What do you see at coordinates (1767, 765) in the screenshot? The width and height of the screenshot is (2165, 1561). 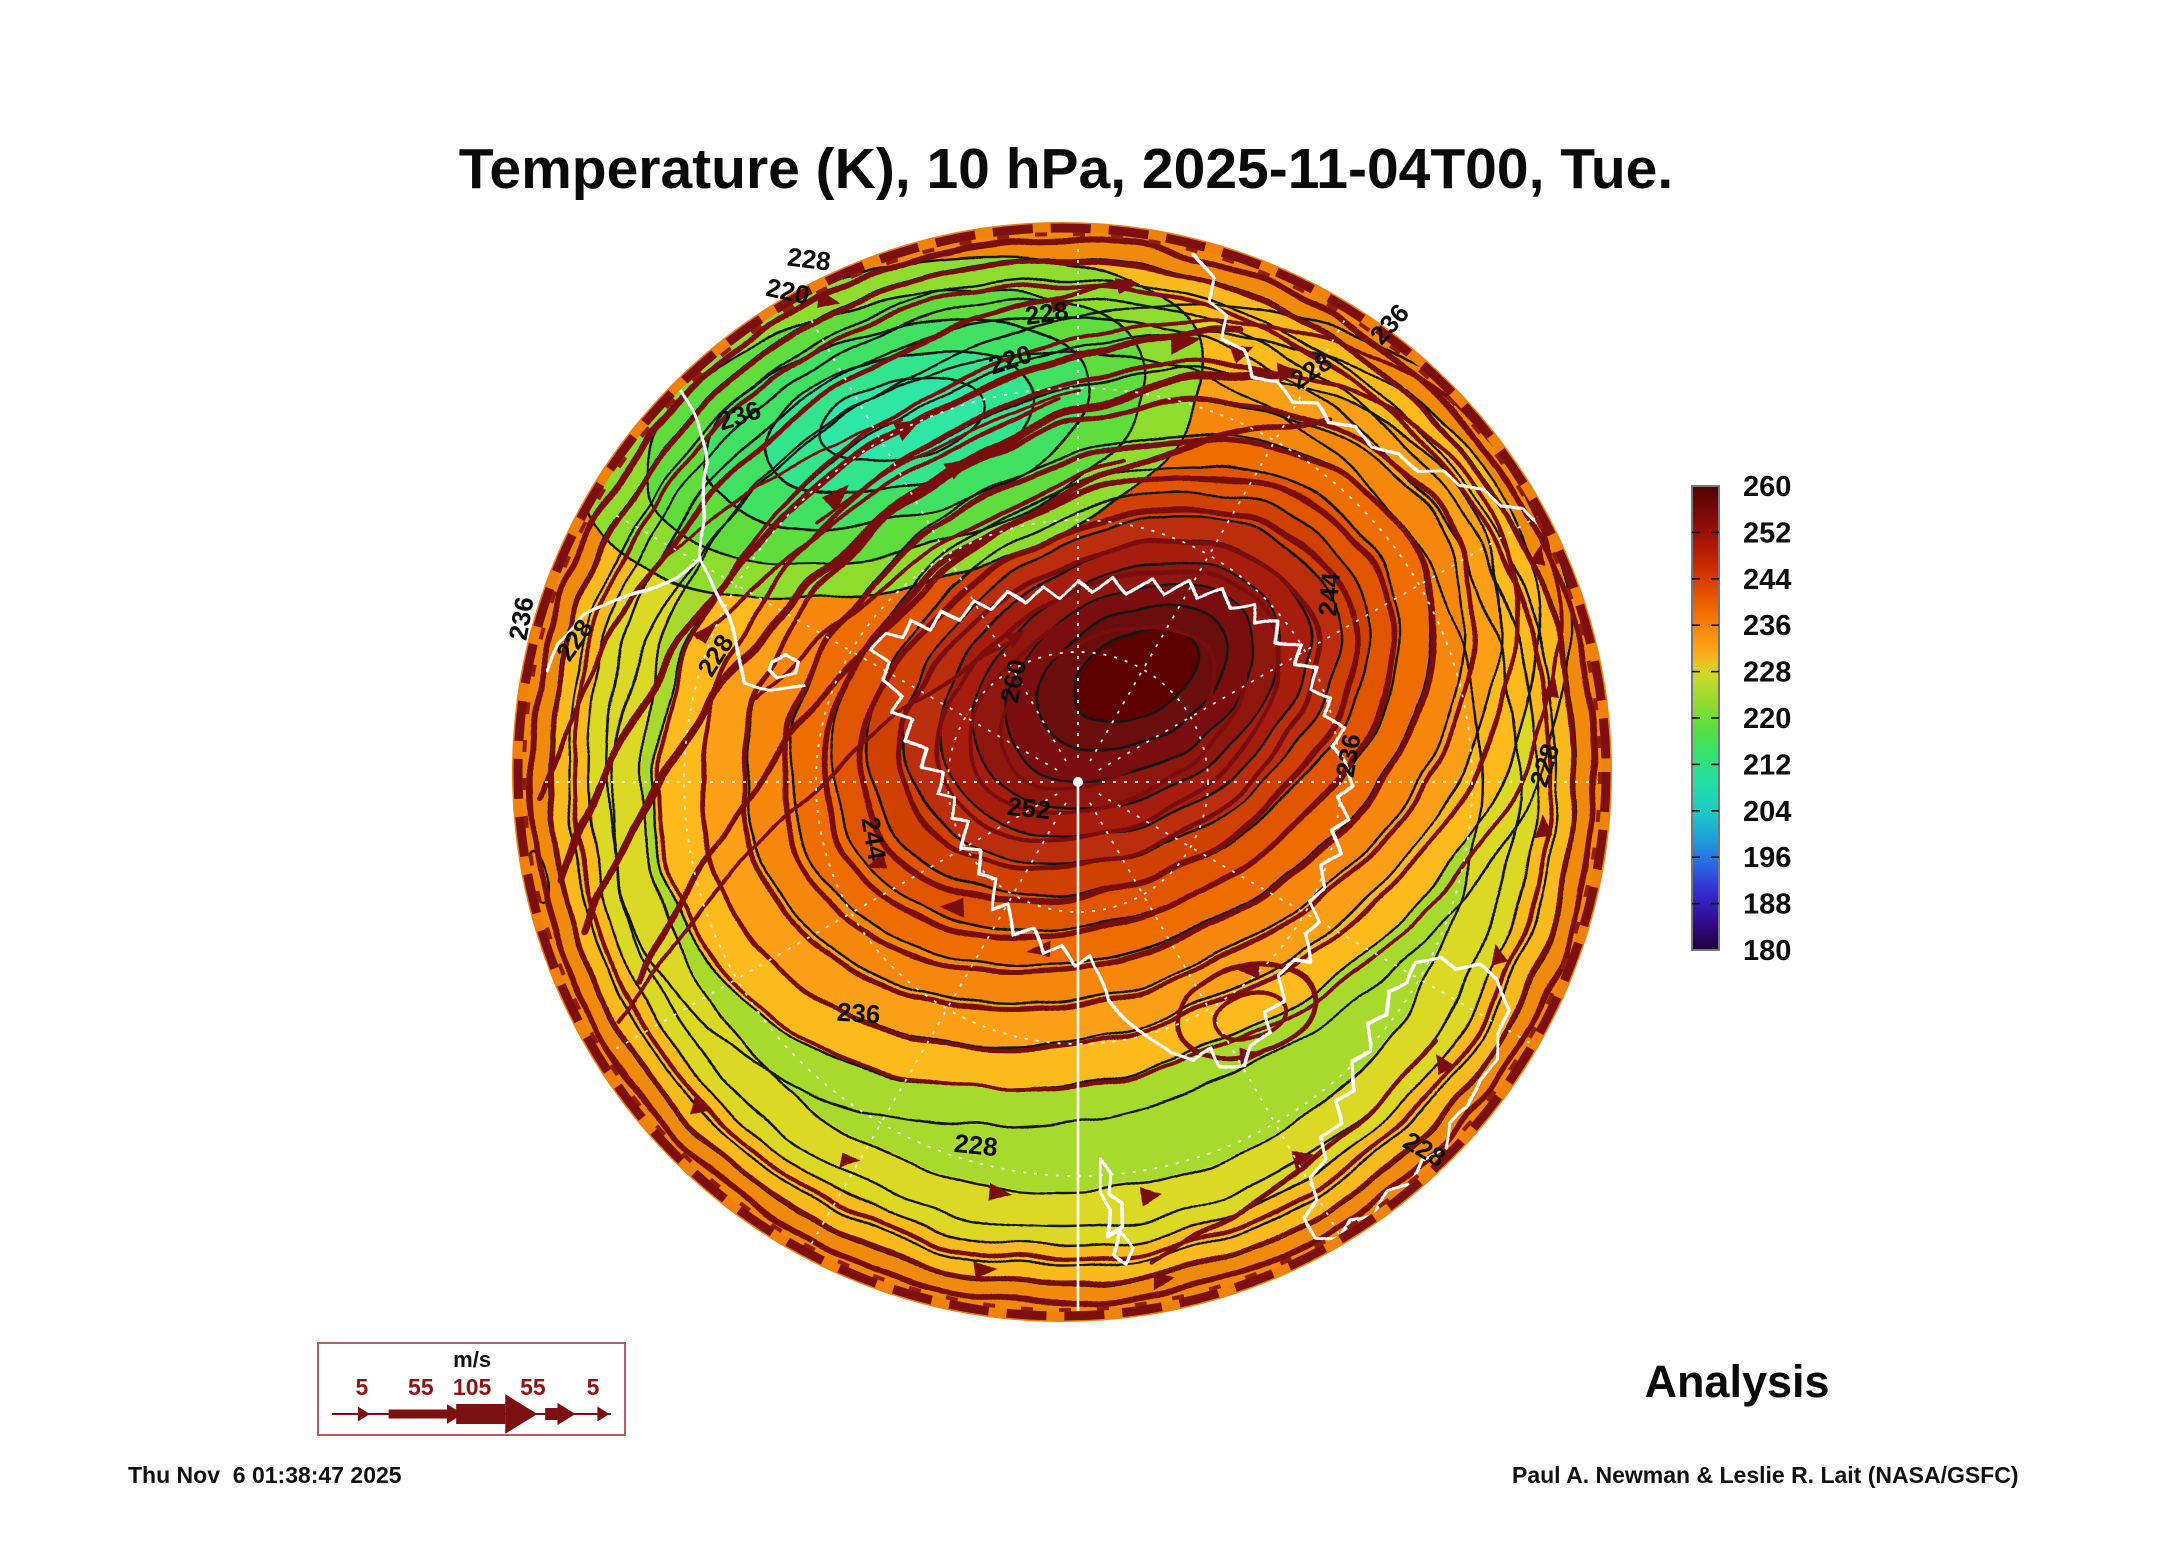 I see `colorbar-tick-label: 212` at bounding box center [1767, 765].